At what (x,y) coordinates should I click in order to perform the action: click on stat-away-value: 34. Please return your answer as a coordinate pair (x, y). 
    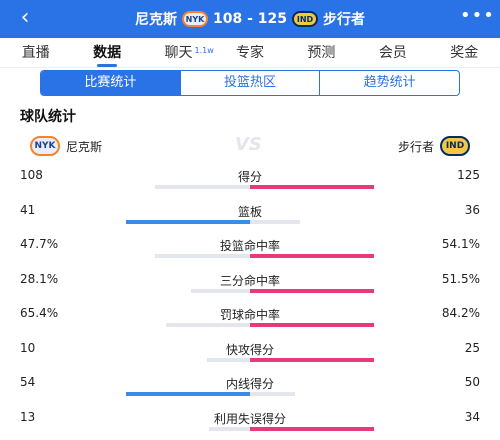
    Looking at the image, I should click on (472, 416).